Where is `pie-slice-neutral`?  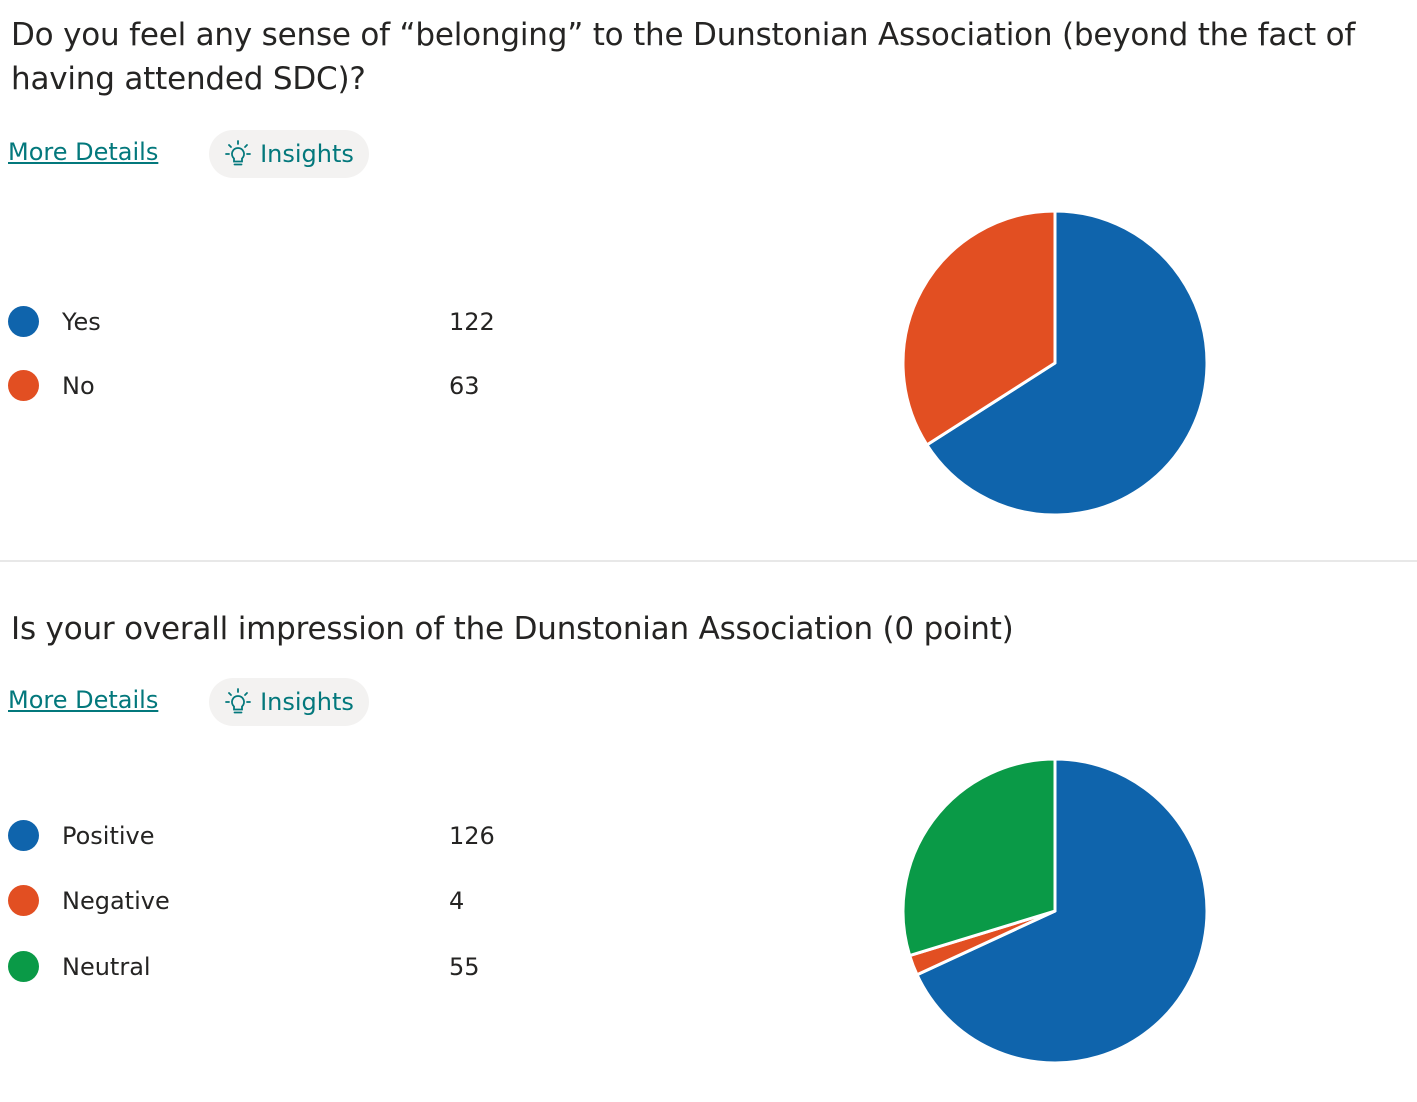 pie-slice-neutral is located at coordinates (979, 857).